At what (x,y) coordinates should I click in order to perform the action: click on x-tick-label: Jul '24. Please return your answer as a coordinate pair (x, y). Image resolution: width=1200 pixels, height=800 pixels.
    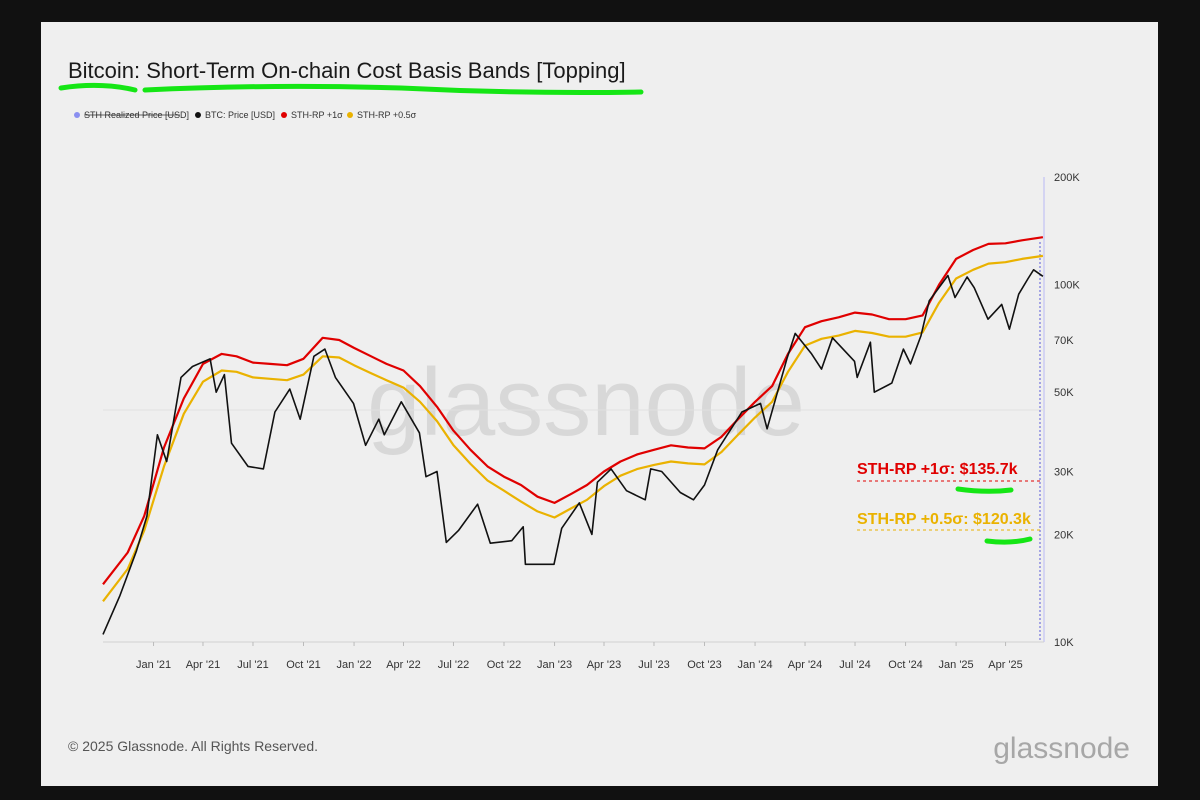
    Looking at the image, I should click on (854, 665).